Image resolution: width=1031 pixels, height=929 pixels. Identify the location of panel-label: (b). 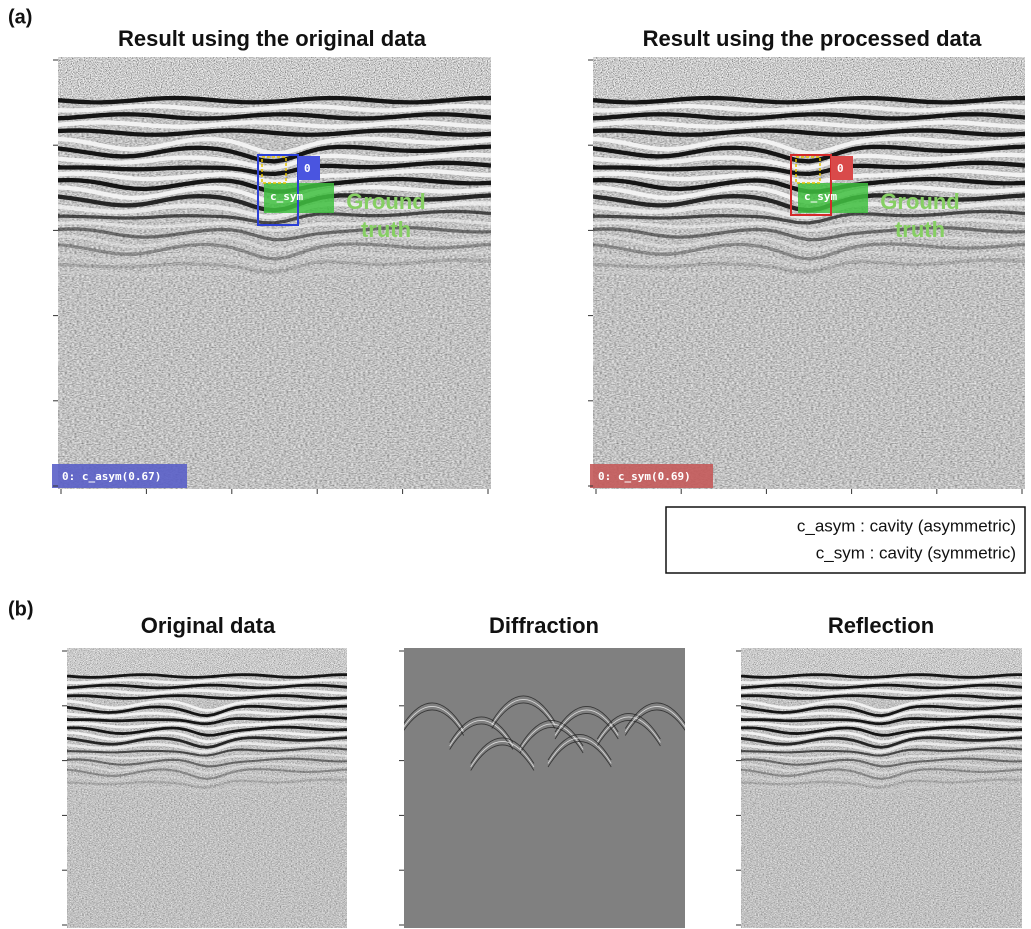
(21, 609).